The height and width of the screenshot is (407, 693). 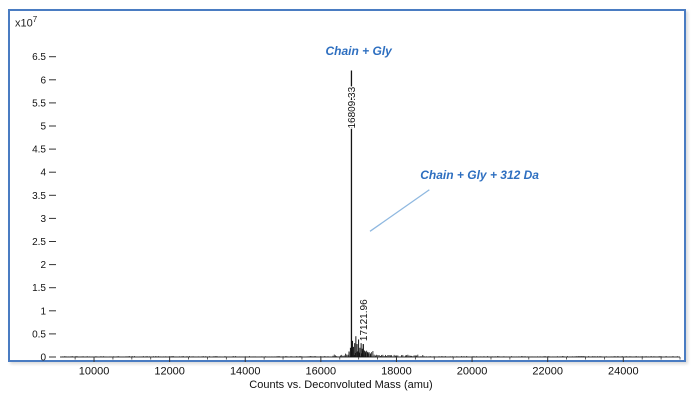 What do you see at coordinates (39, 196) in the screenshot?
I see `y-tick-label: 3.5` at bounding box center [39, 196].